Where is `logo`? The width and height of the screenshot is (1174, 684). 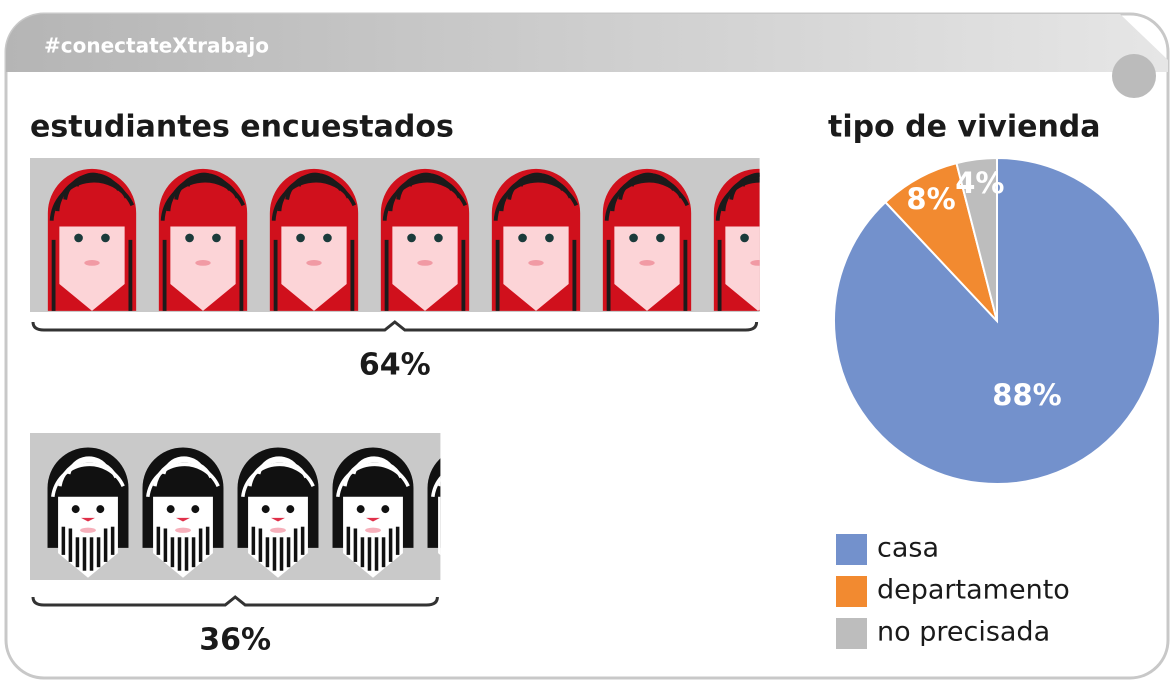 logo is located at coordinates (1134, 76).